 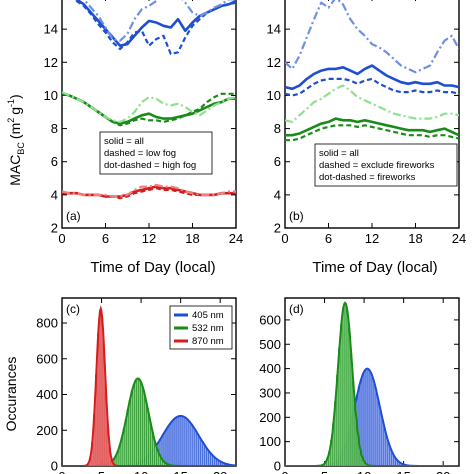 What do you see at coordinates (11, 394) in the screenshot?
I see `ylabel-bottom: Occurances` at bounding box center [11, 394].